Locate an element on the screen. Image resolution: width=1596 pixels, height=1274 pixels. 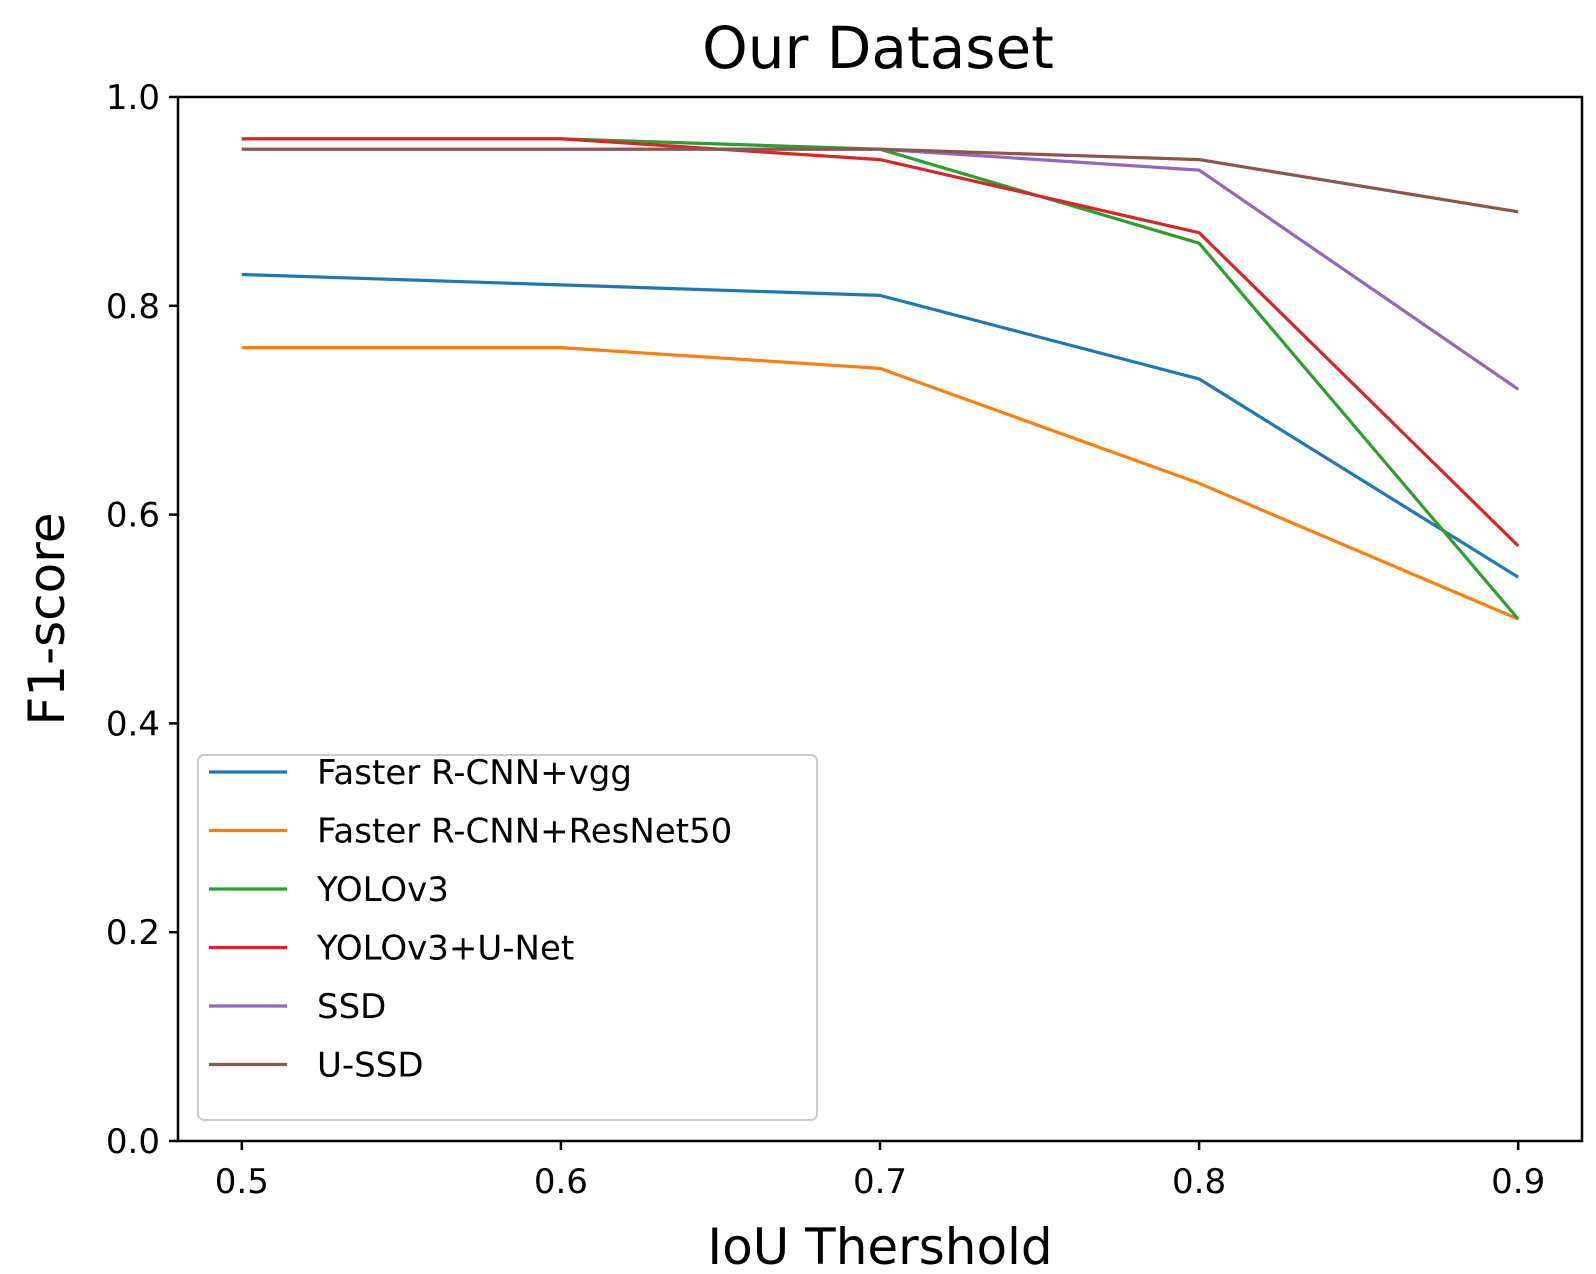
y-tick-label: 0.6 is located at coordinates (133, 516).